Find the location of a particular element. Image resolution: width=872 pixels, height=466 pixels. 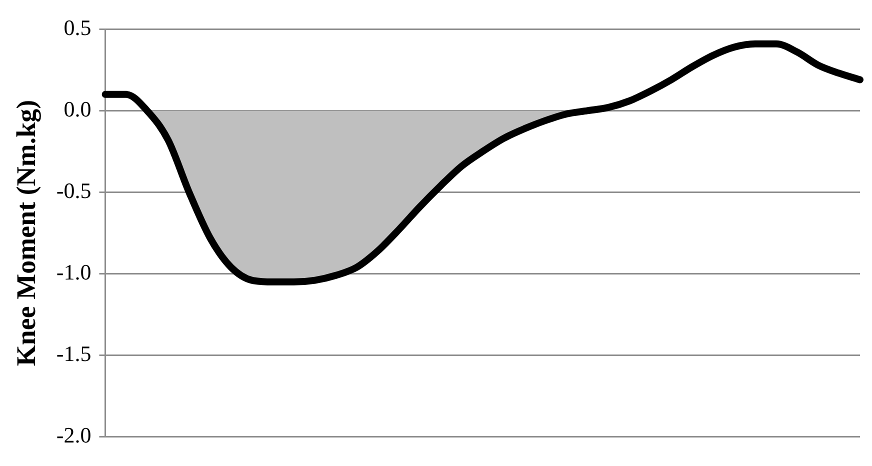

y-tick-label: -2.0 is located at coordinates (74, 435).